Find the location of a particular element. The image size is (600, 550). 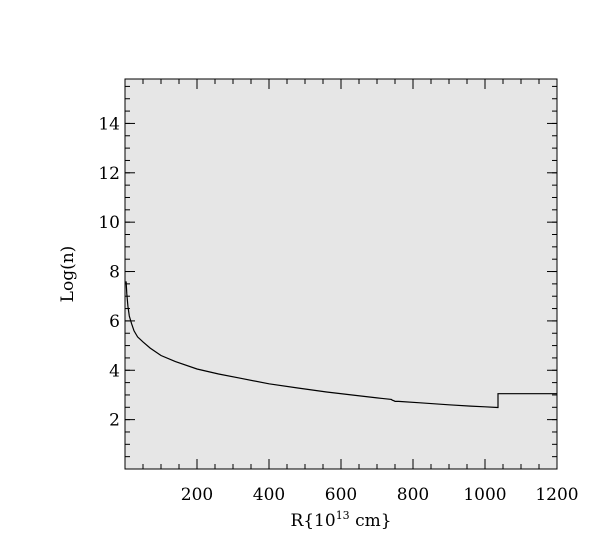

x-tick-label: 200 is located at coordinates (197, 495).